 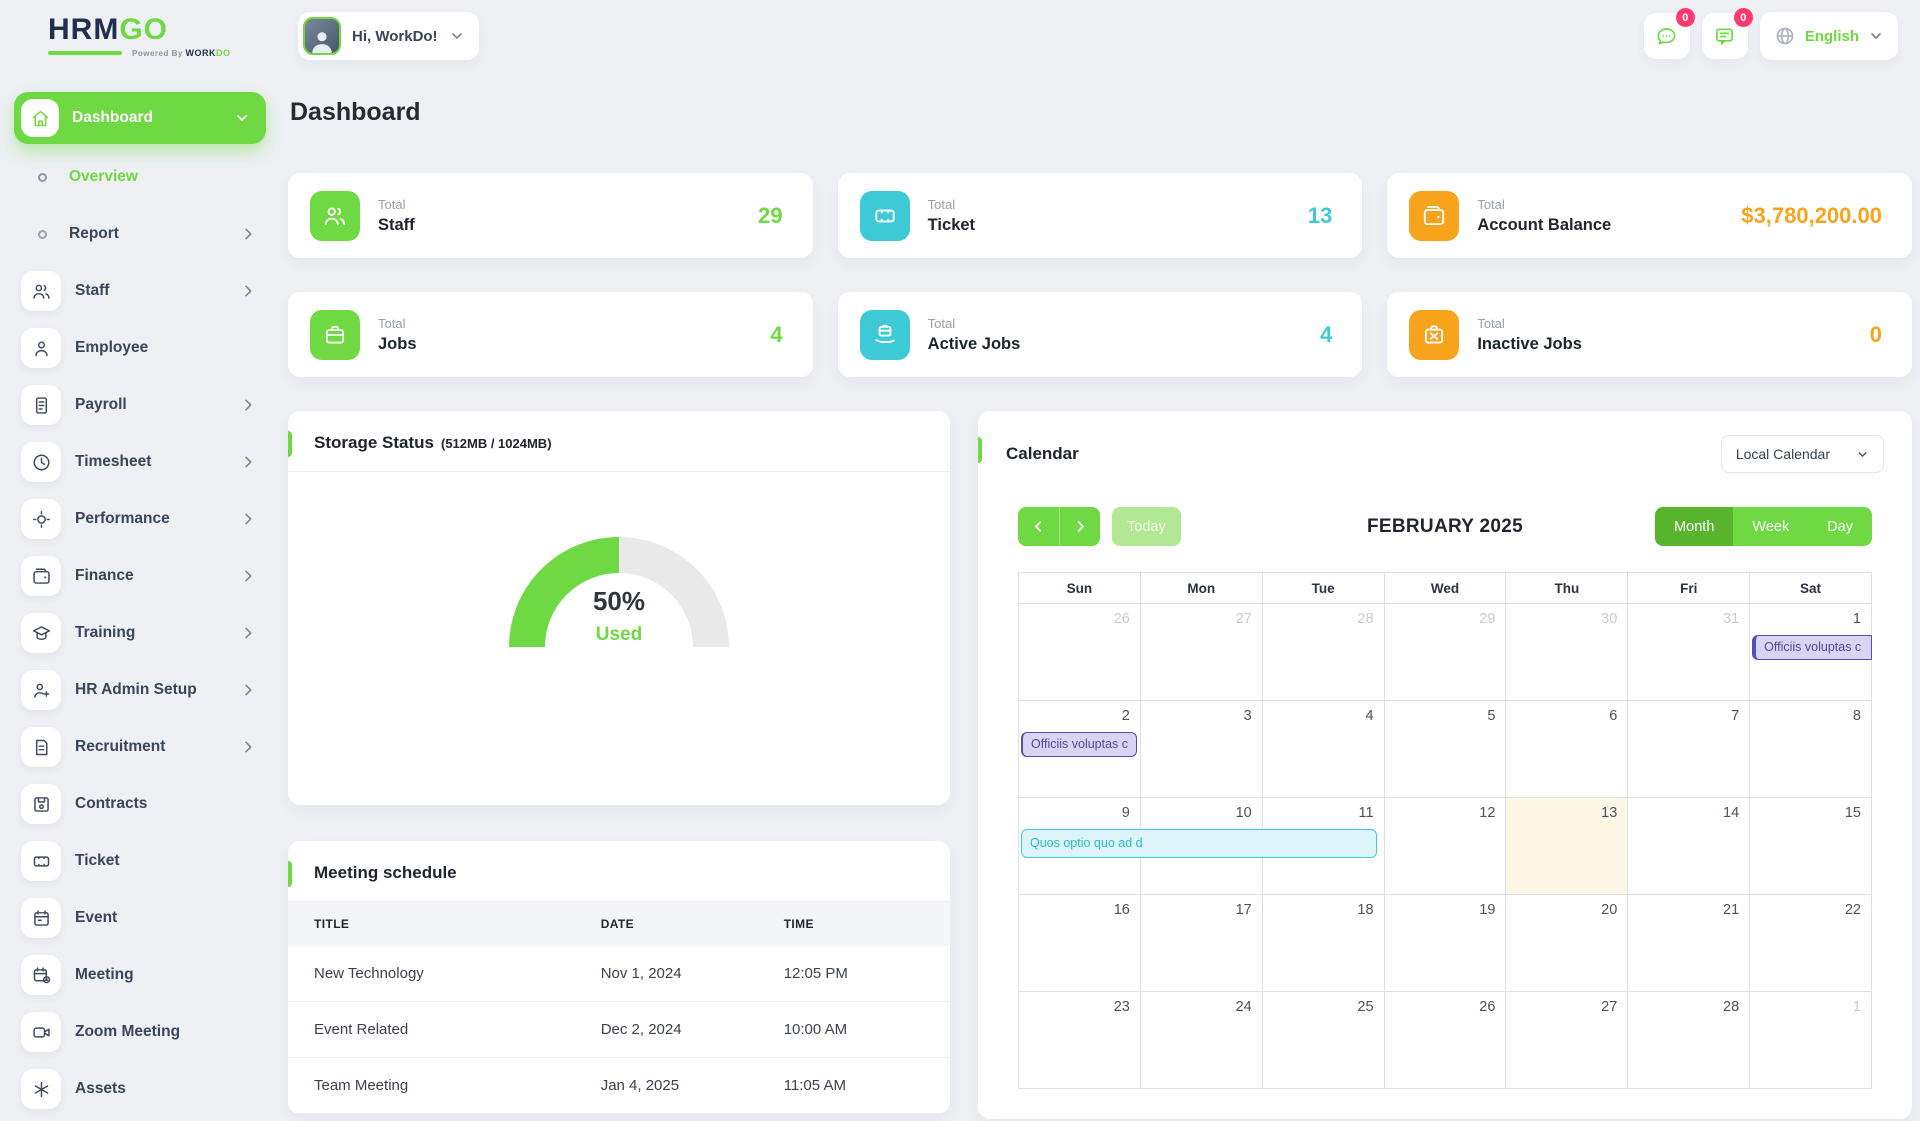 I want to click on calendar-day-20: 20, so click(x=1567, y=943).